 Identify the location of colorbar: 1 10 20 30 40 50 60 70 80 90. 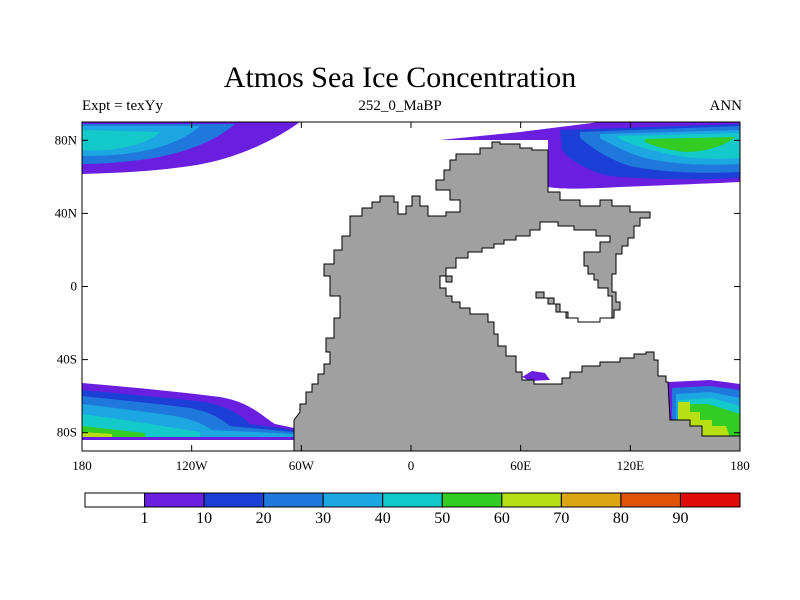
(412, 509).